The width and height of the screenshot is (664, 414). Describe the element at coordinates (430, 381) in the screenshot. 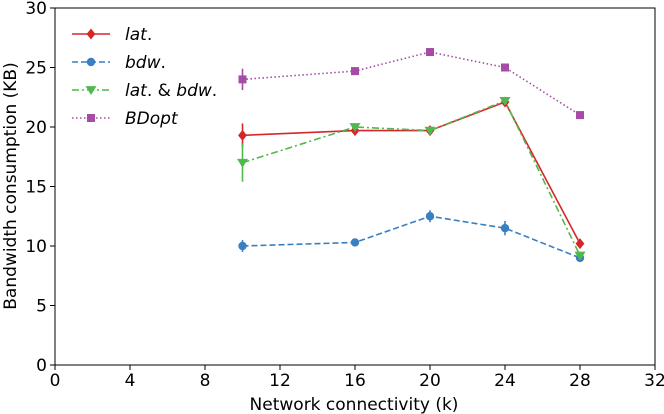

I see `x-tick-label: 20` at that location.